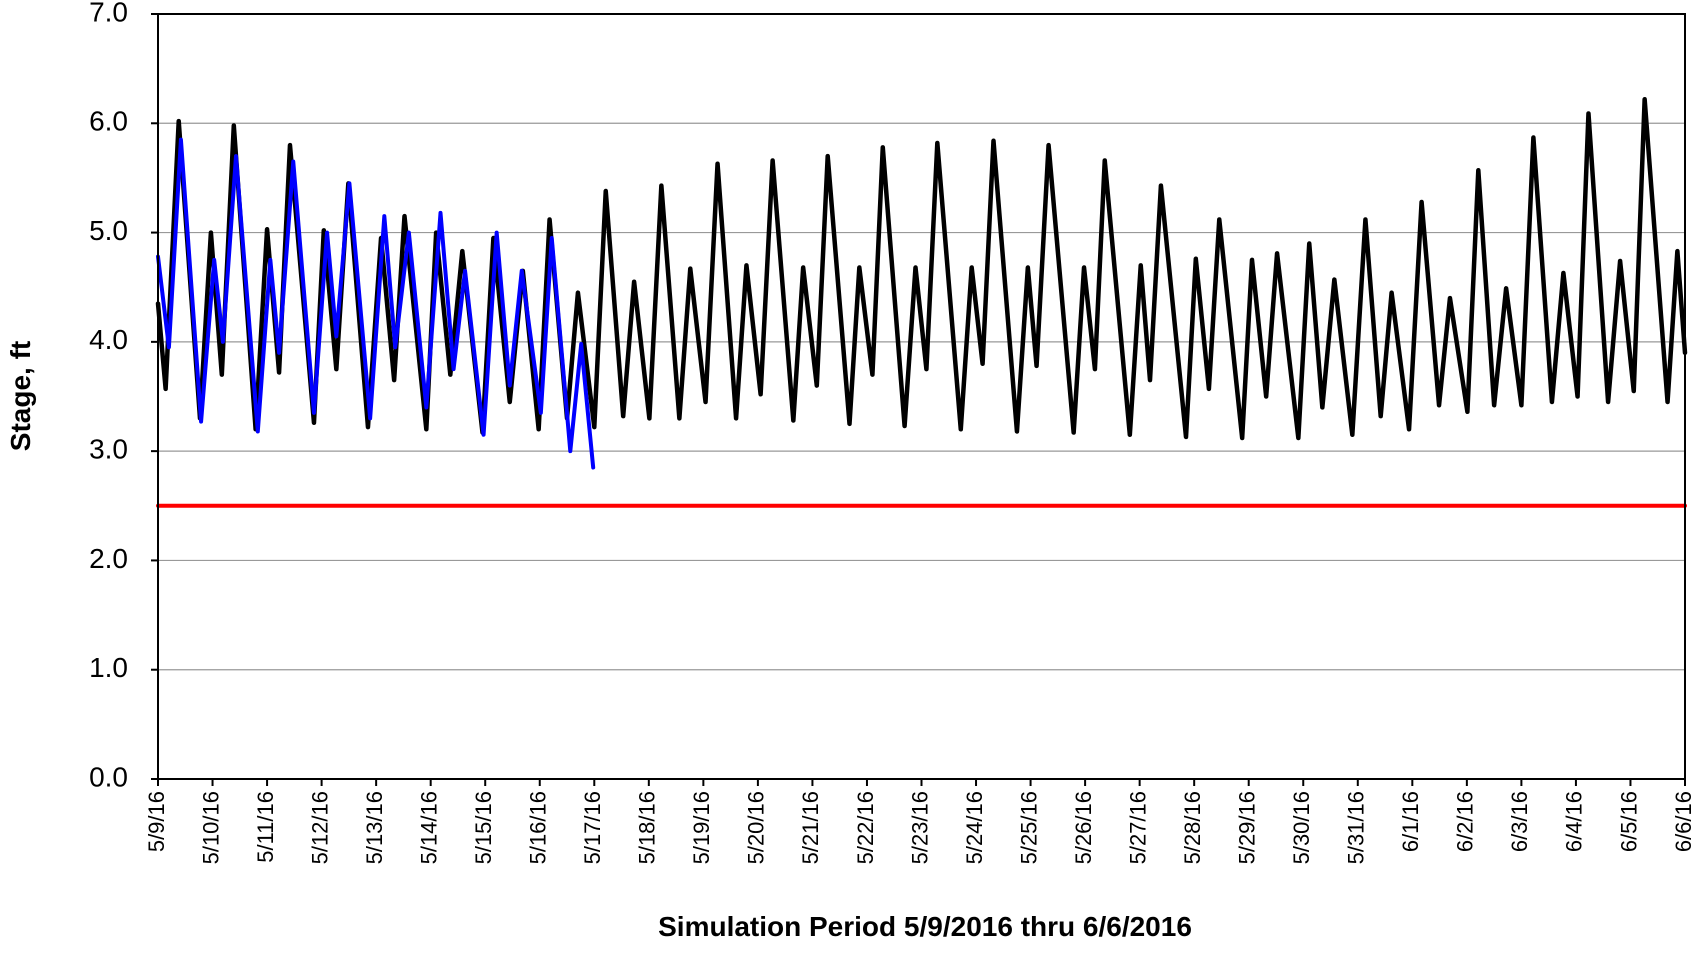  I want to click on y-axis-title: Stage, ft, so click(20, 396).